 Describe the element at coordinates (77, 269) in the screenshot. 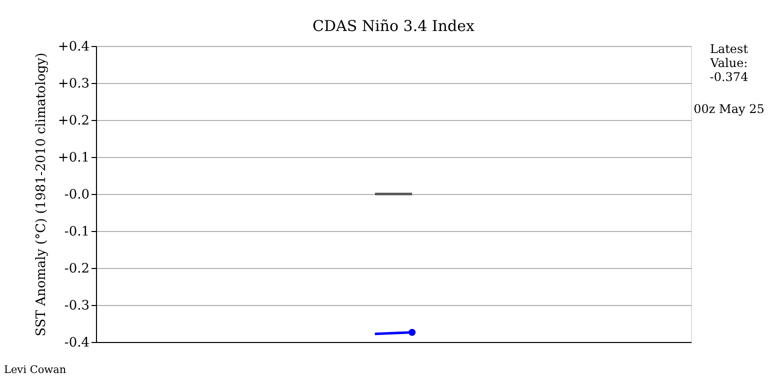

I see `y-tick-label: -0.2` at that location.